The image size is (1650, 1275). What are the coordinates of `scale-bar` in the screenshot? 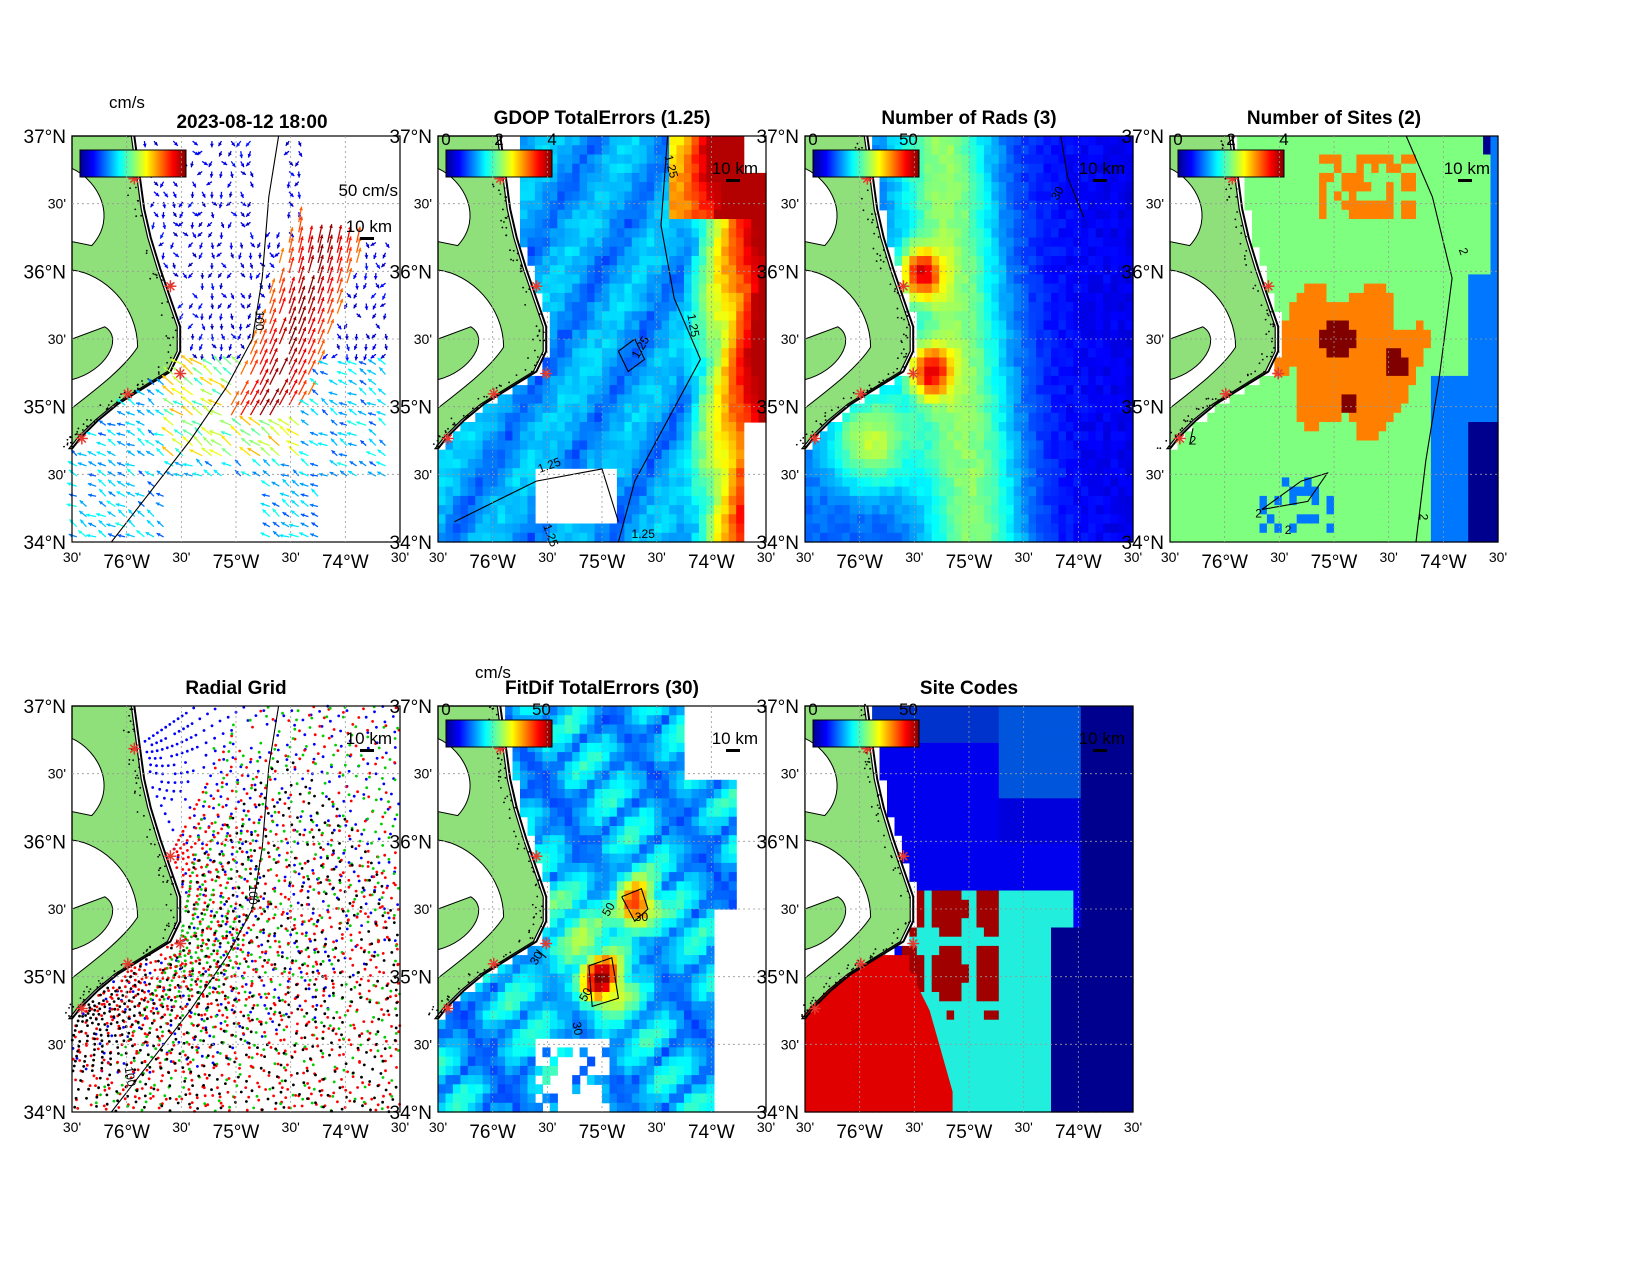 It's located at (1100, 180).